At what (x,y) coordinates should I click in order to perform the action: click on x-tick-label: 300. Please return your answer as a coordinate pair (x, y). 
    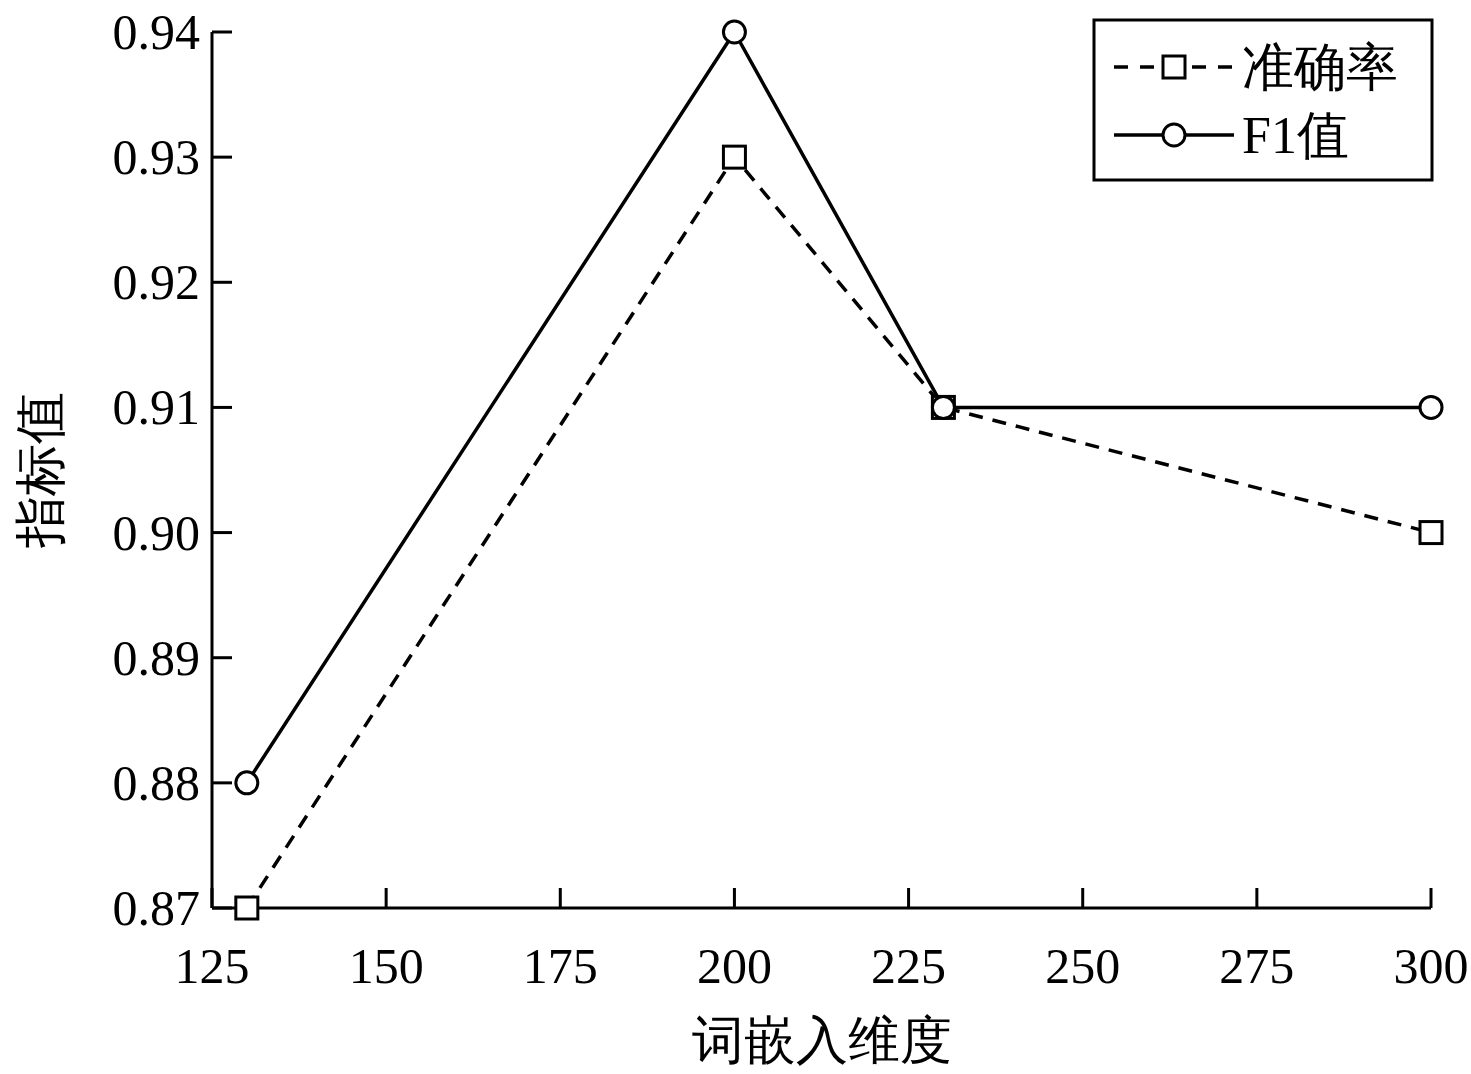
    Looking at the image, I should click on (1431, 966).